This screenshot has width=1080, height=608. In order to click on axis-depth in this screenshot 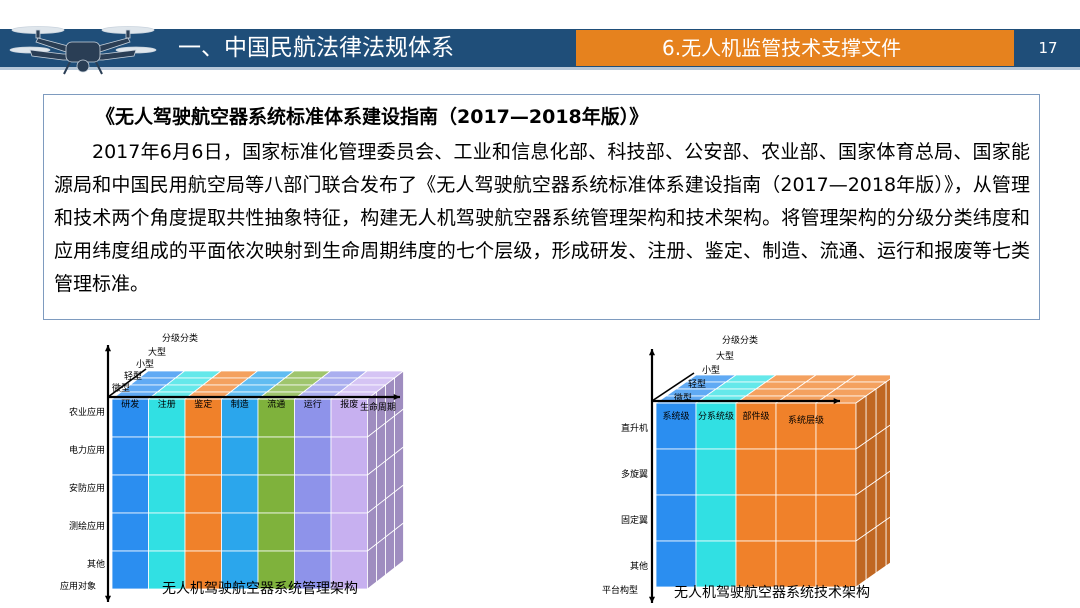, I will do `click(673, 387)`.